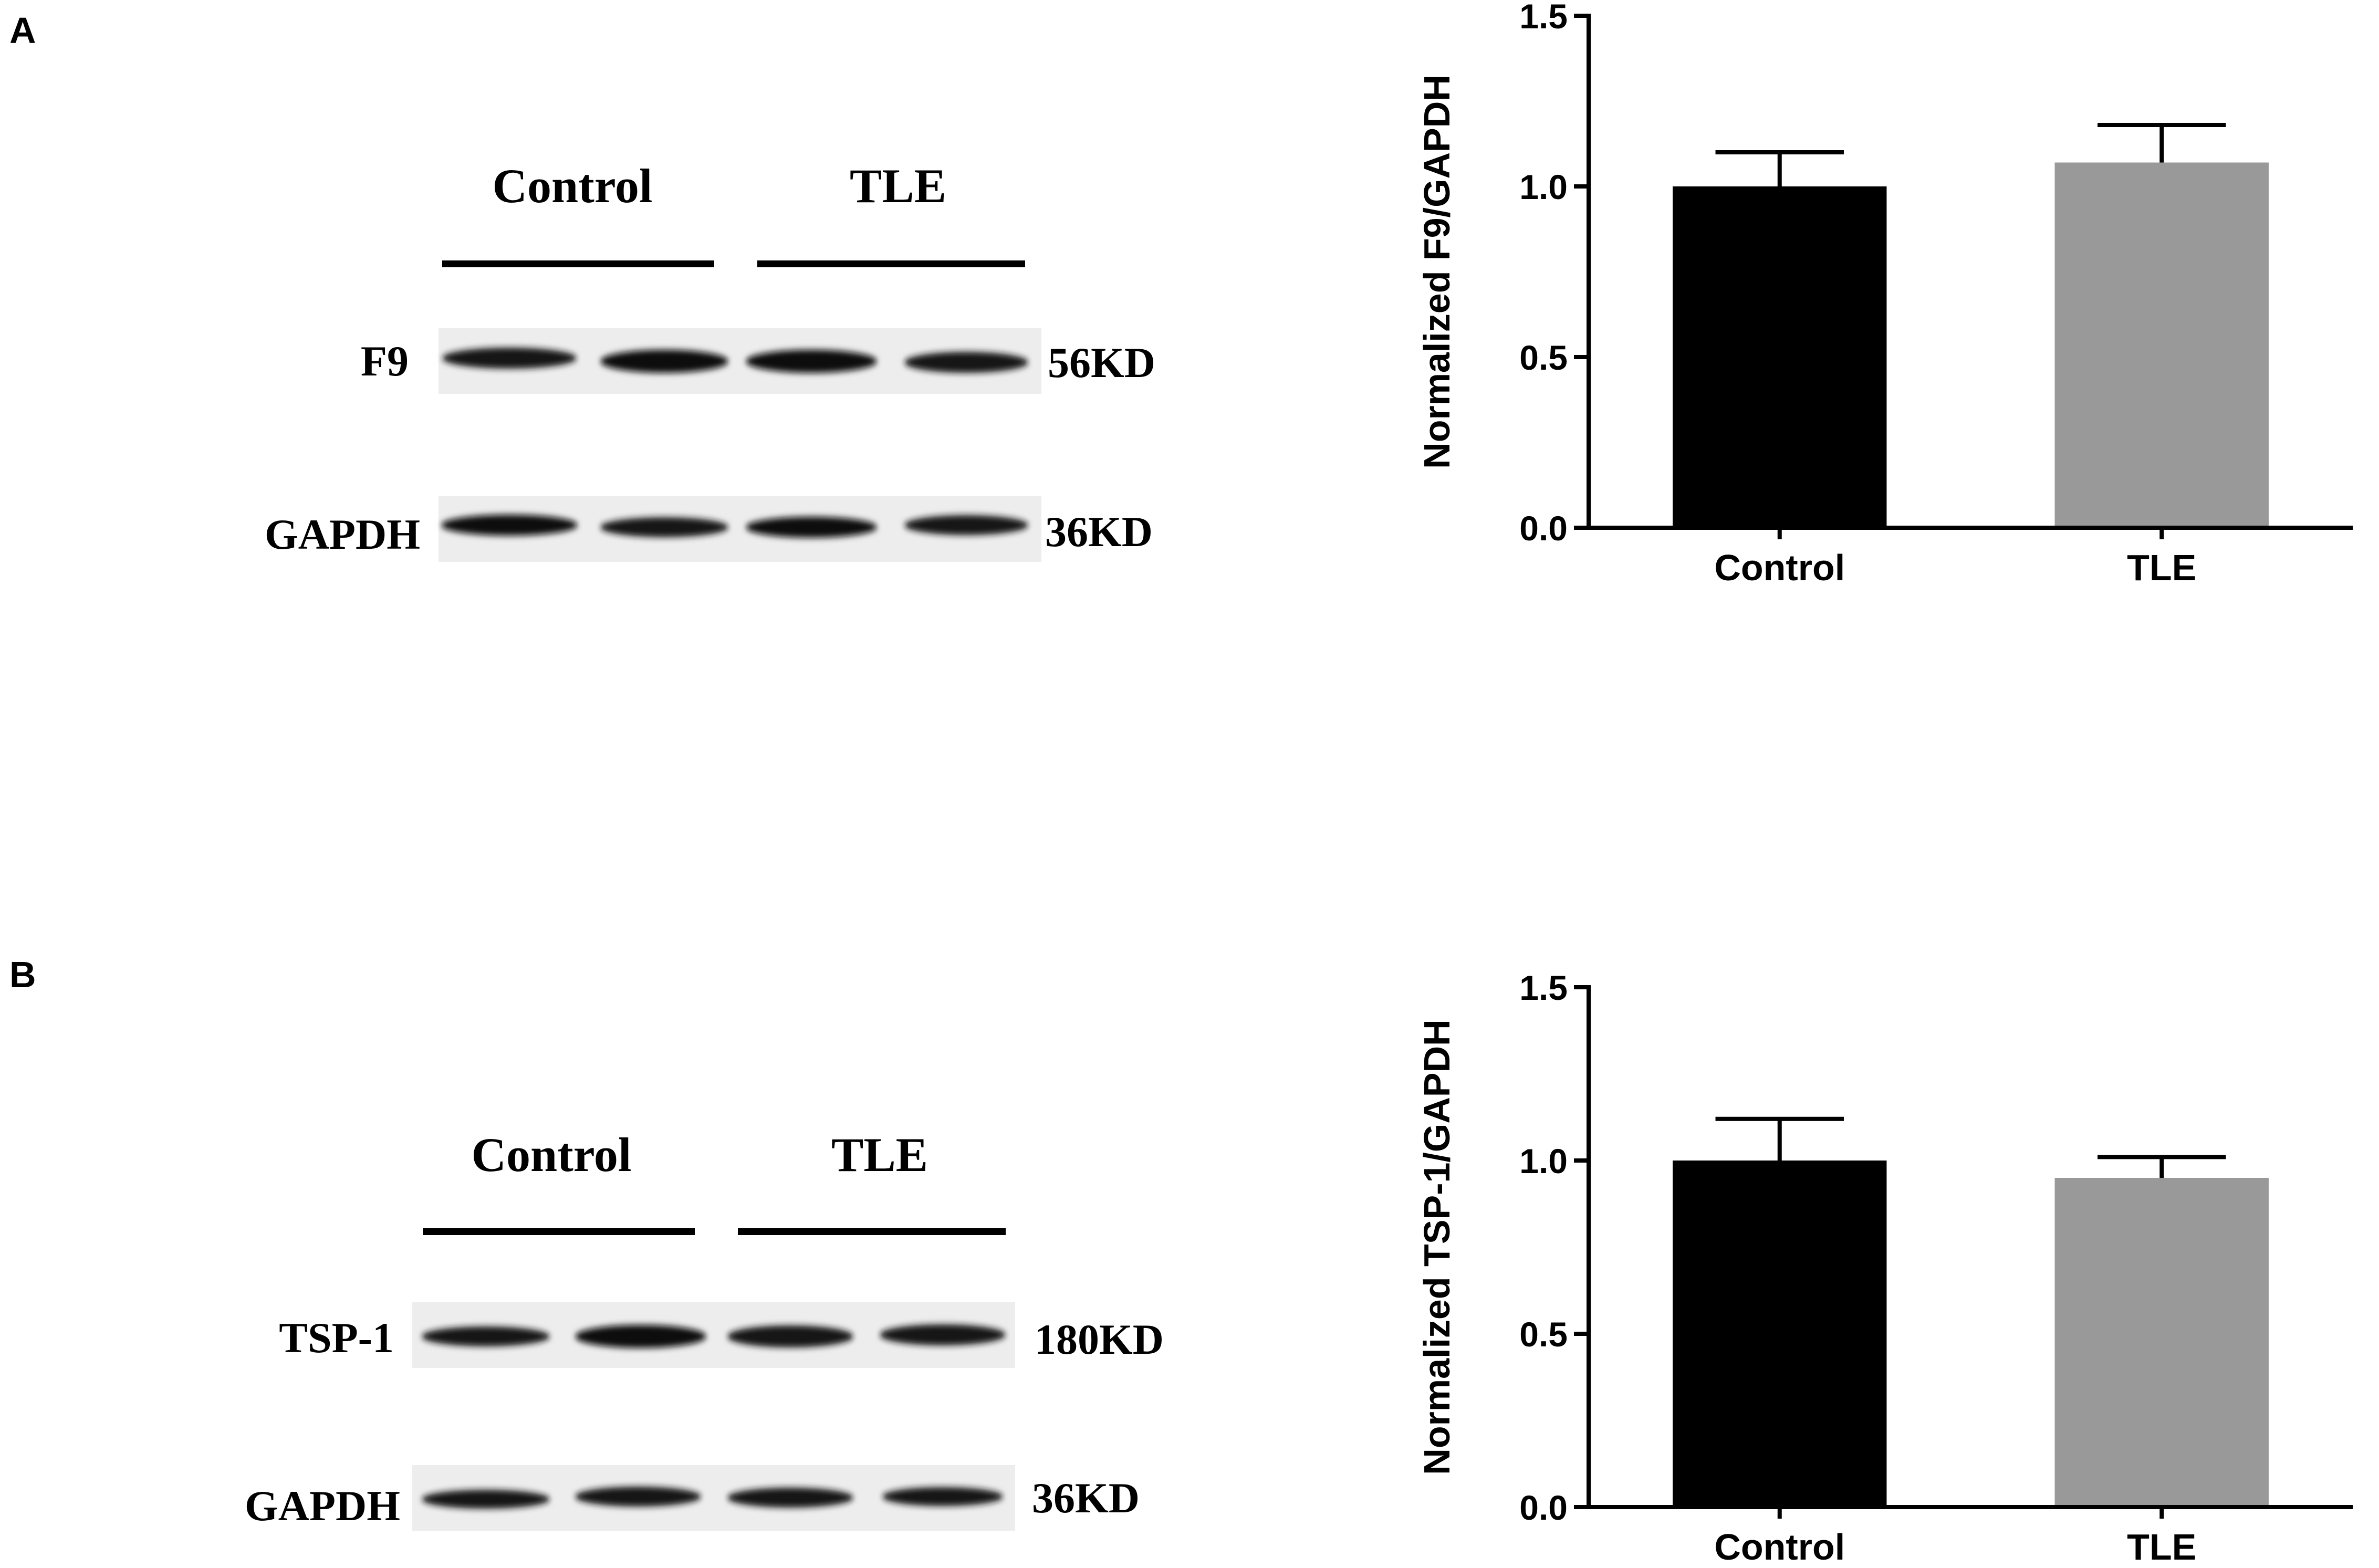 The width and height of the screenshot is (2379, 1568). Describe the element at coordinates (1101, 362) in the screenshot. I see `panel-a-row-size-f9: 56KD` at that location.